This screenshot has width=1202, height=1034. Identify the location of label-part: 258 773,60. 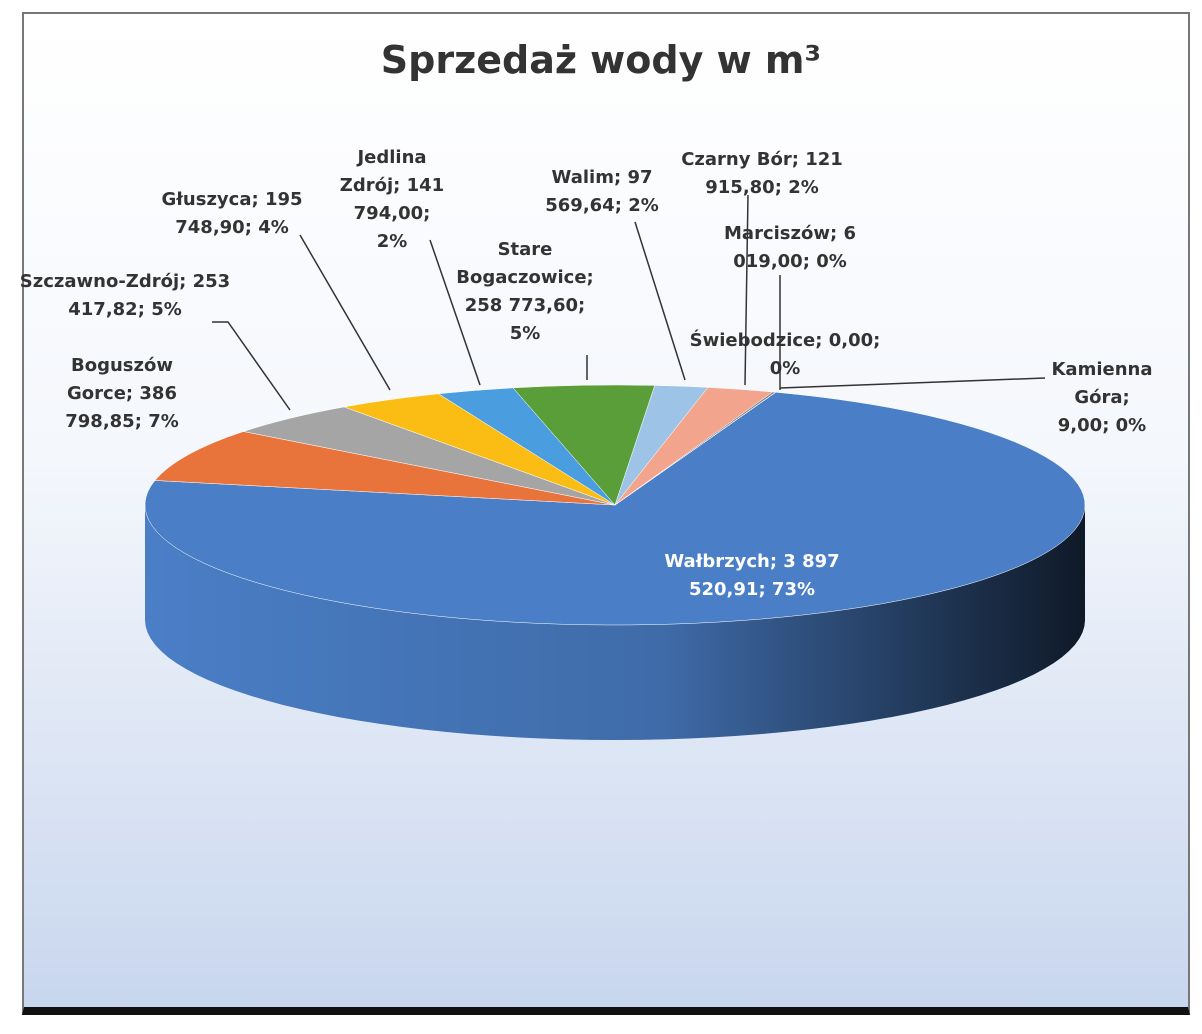
(525, 305).